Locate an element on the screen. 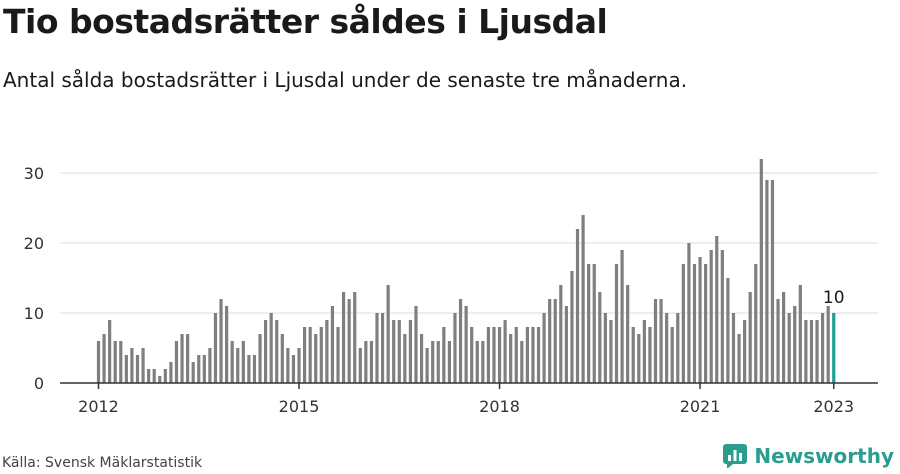 The image size is (900, 474). y-tick-label: 10 is located at coordinates (34, 313).